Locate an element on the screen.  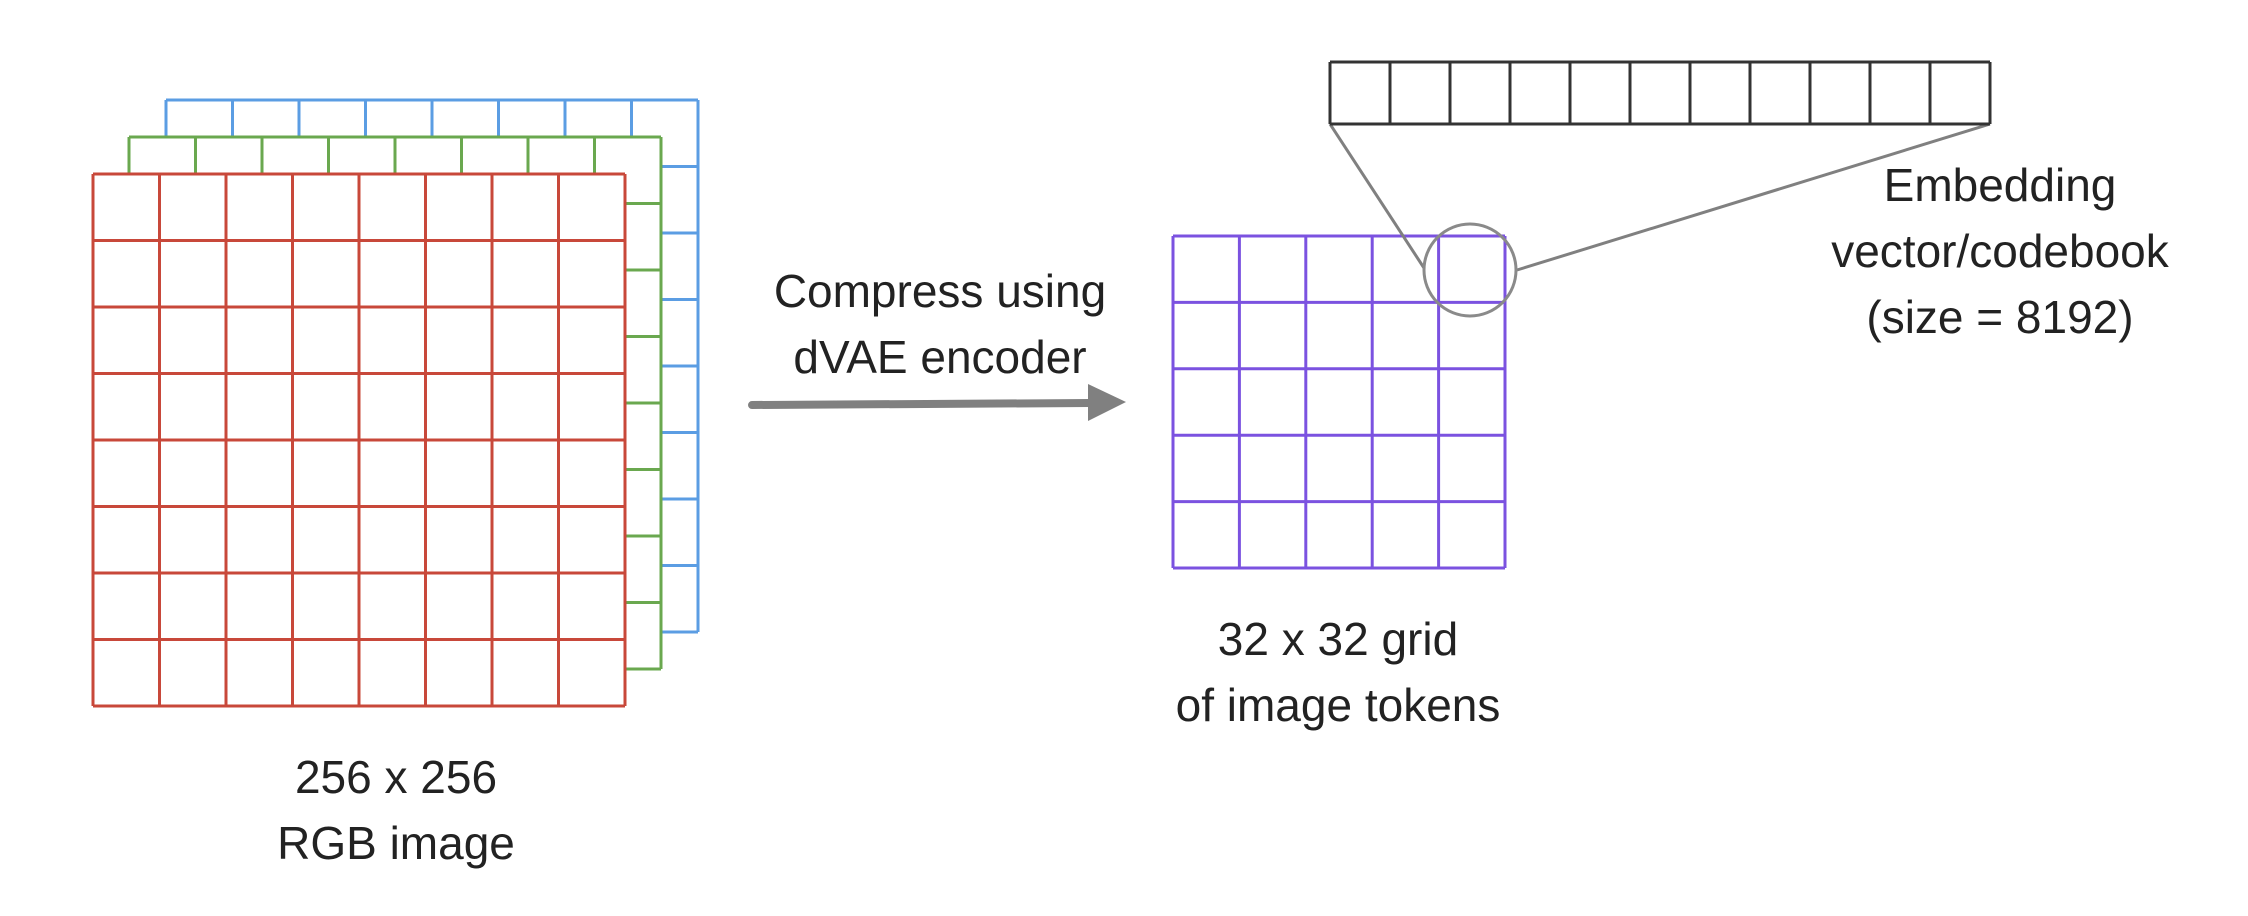
arrow-caption: Compress using dVAE encoder is located at coordinates (940, 324).